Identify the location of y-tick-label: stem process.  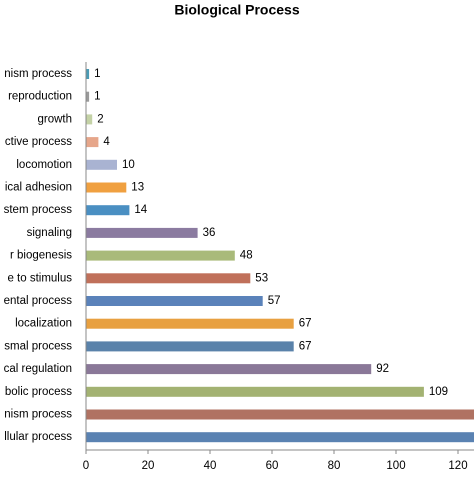
(38, 210).